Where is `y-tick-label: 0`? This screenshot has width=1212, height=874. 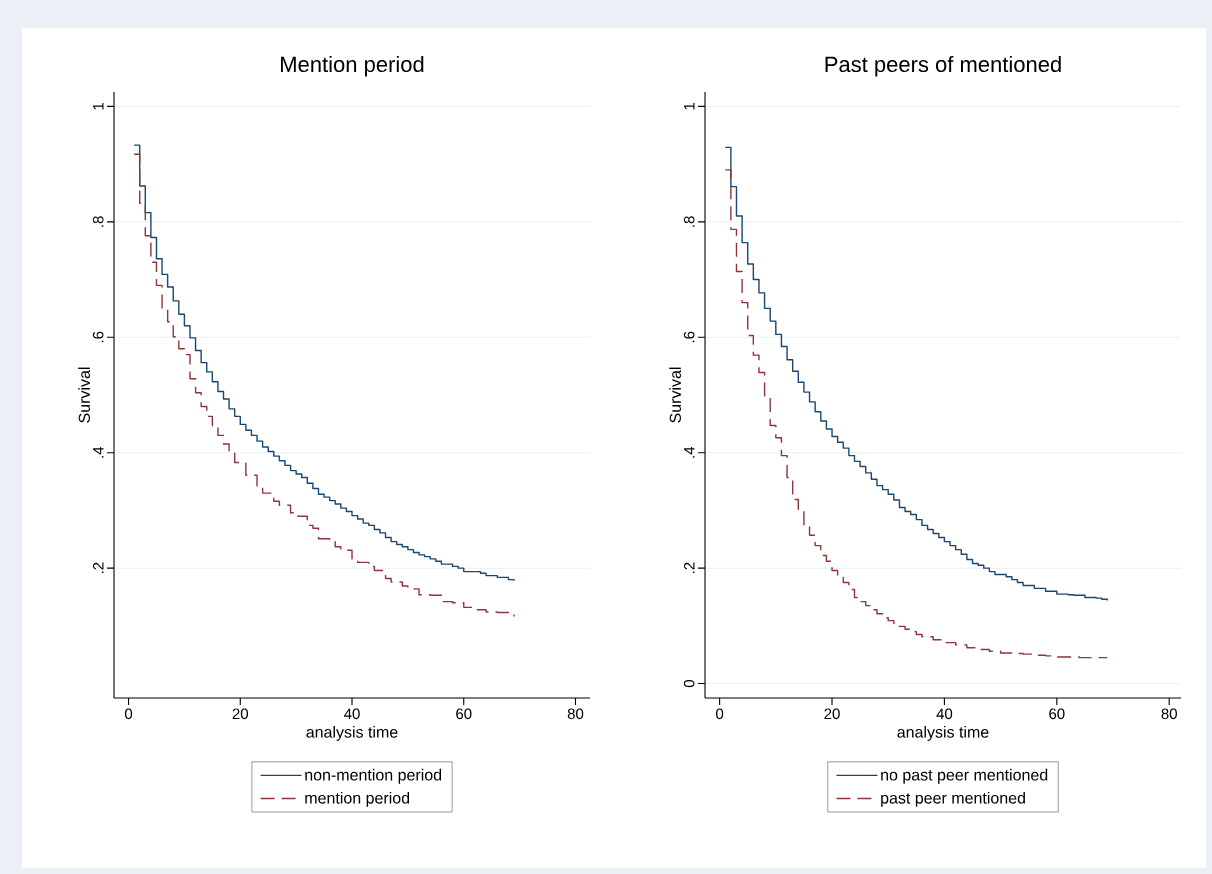
y-tick-label: 0 is located at coordinates (689, 683).